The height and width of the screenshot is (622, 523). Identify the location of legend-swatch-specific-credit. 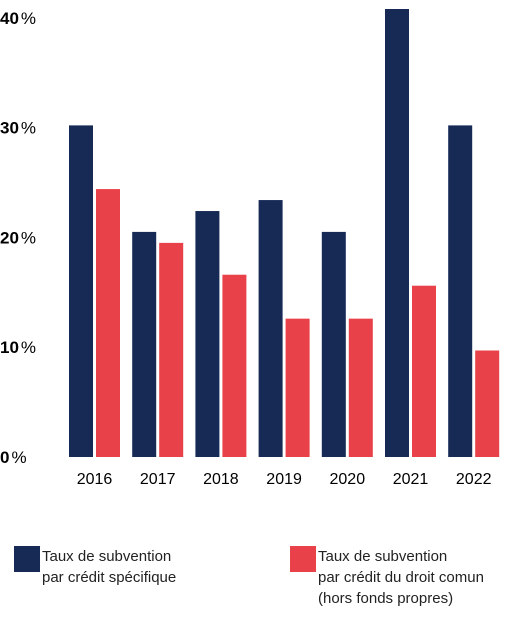
(27, 559).